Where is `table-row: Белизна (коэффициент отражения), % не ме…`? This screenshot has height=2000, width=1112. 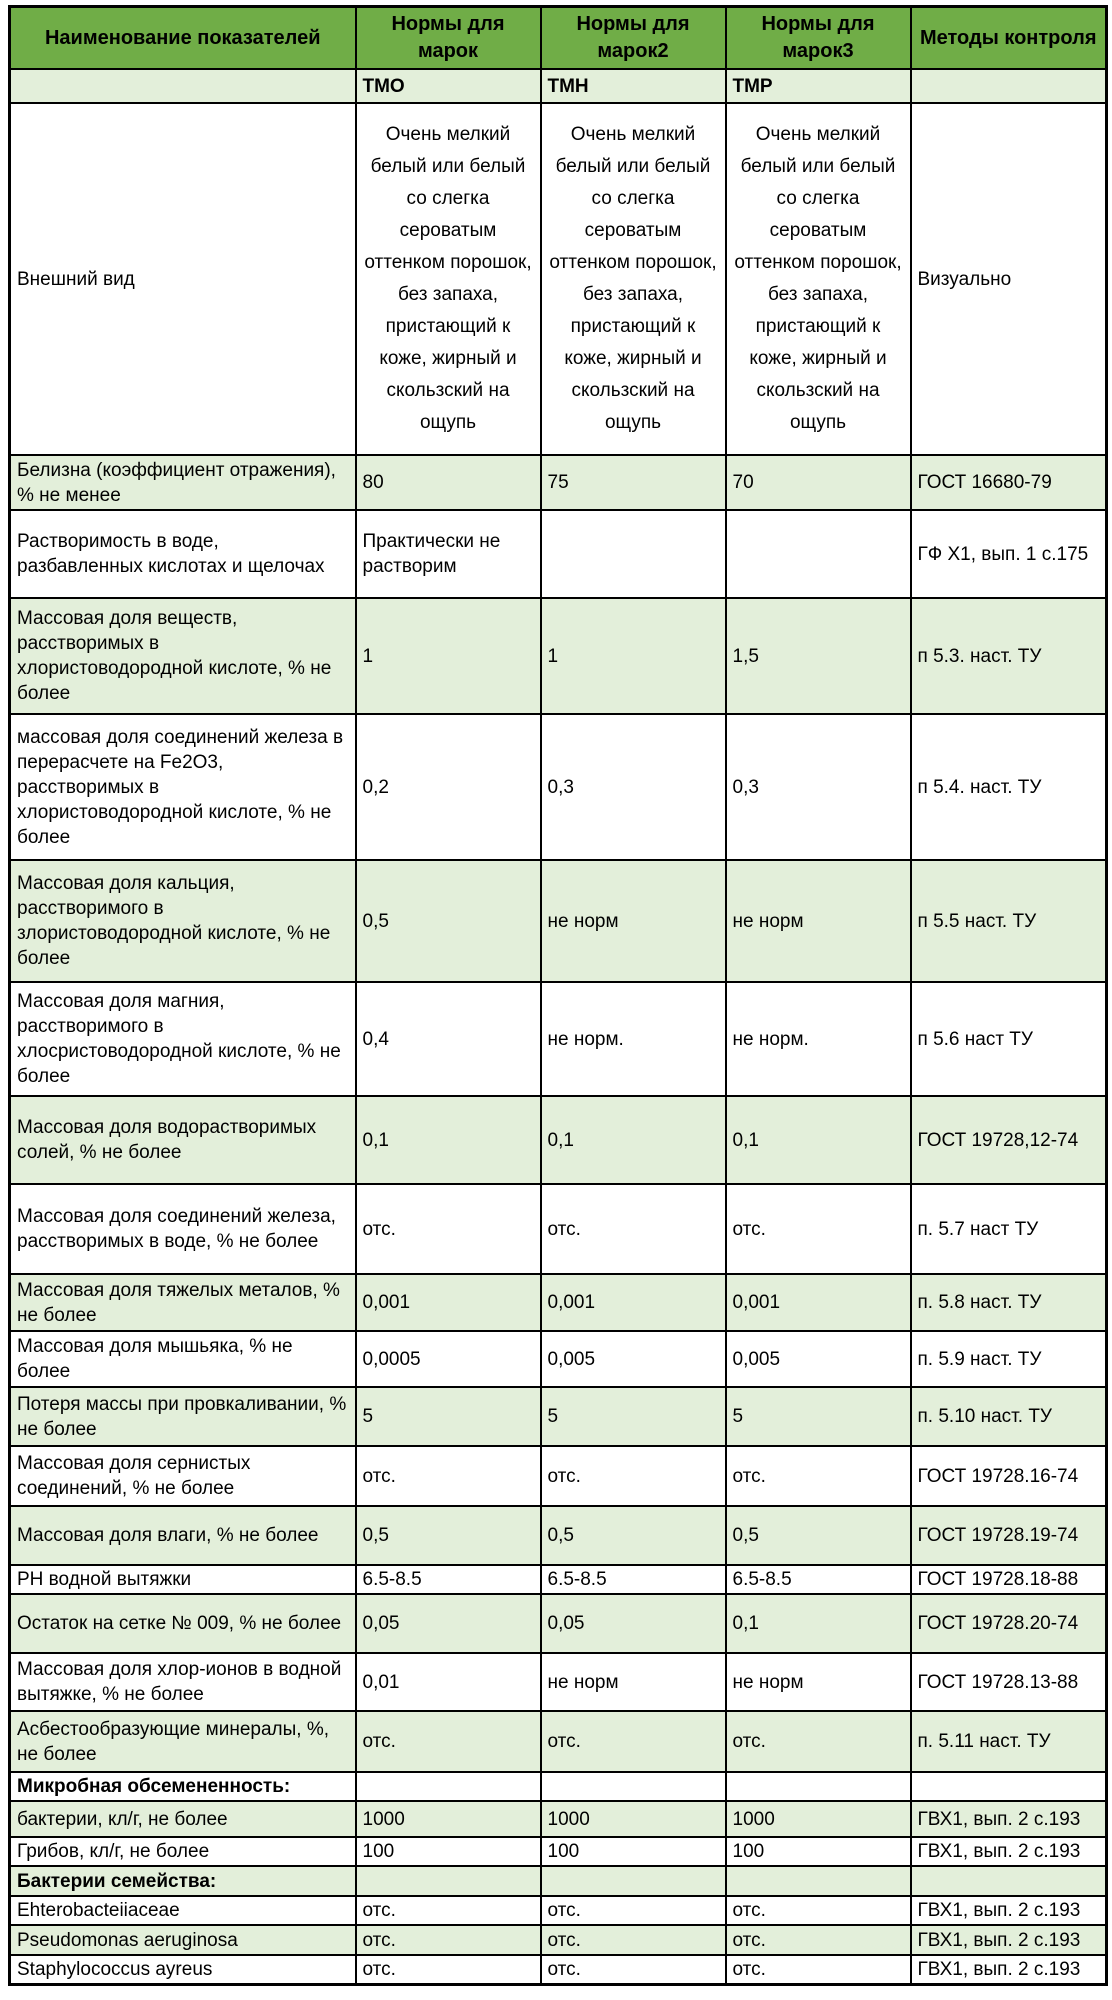 table-row: Белизна (коэффициент отражения), % не ме… is located at coordinates (558, 482).